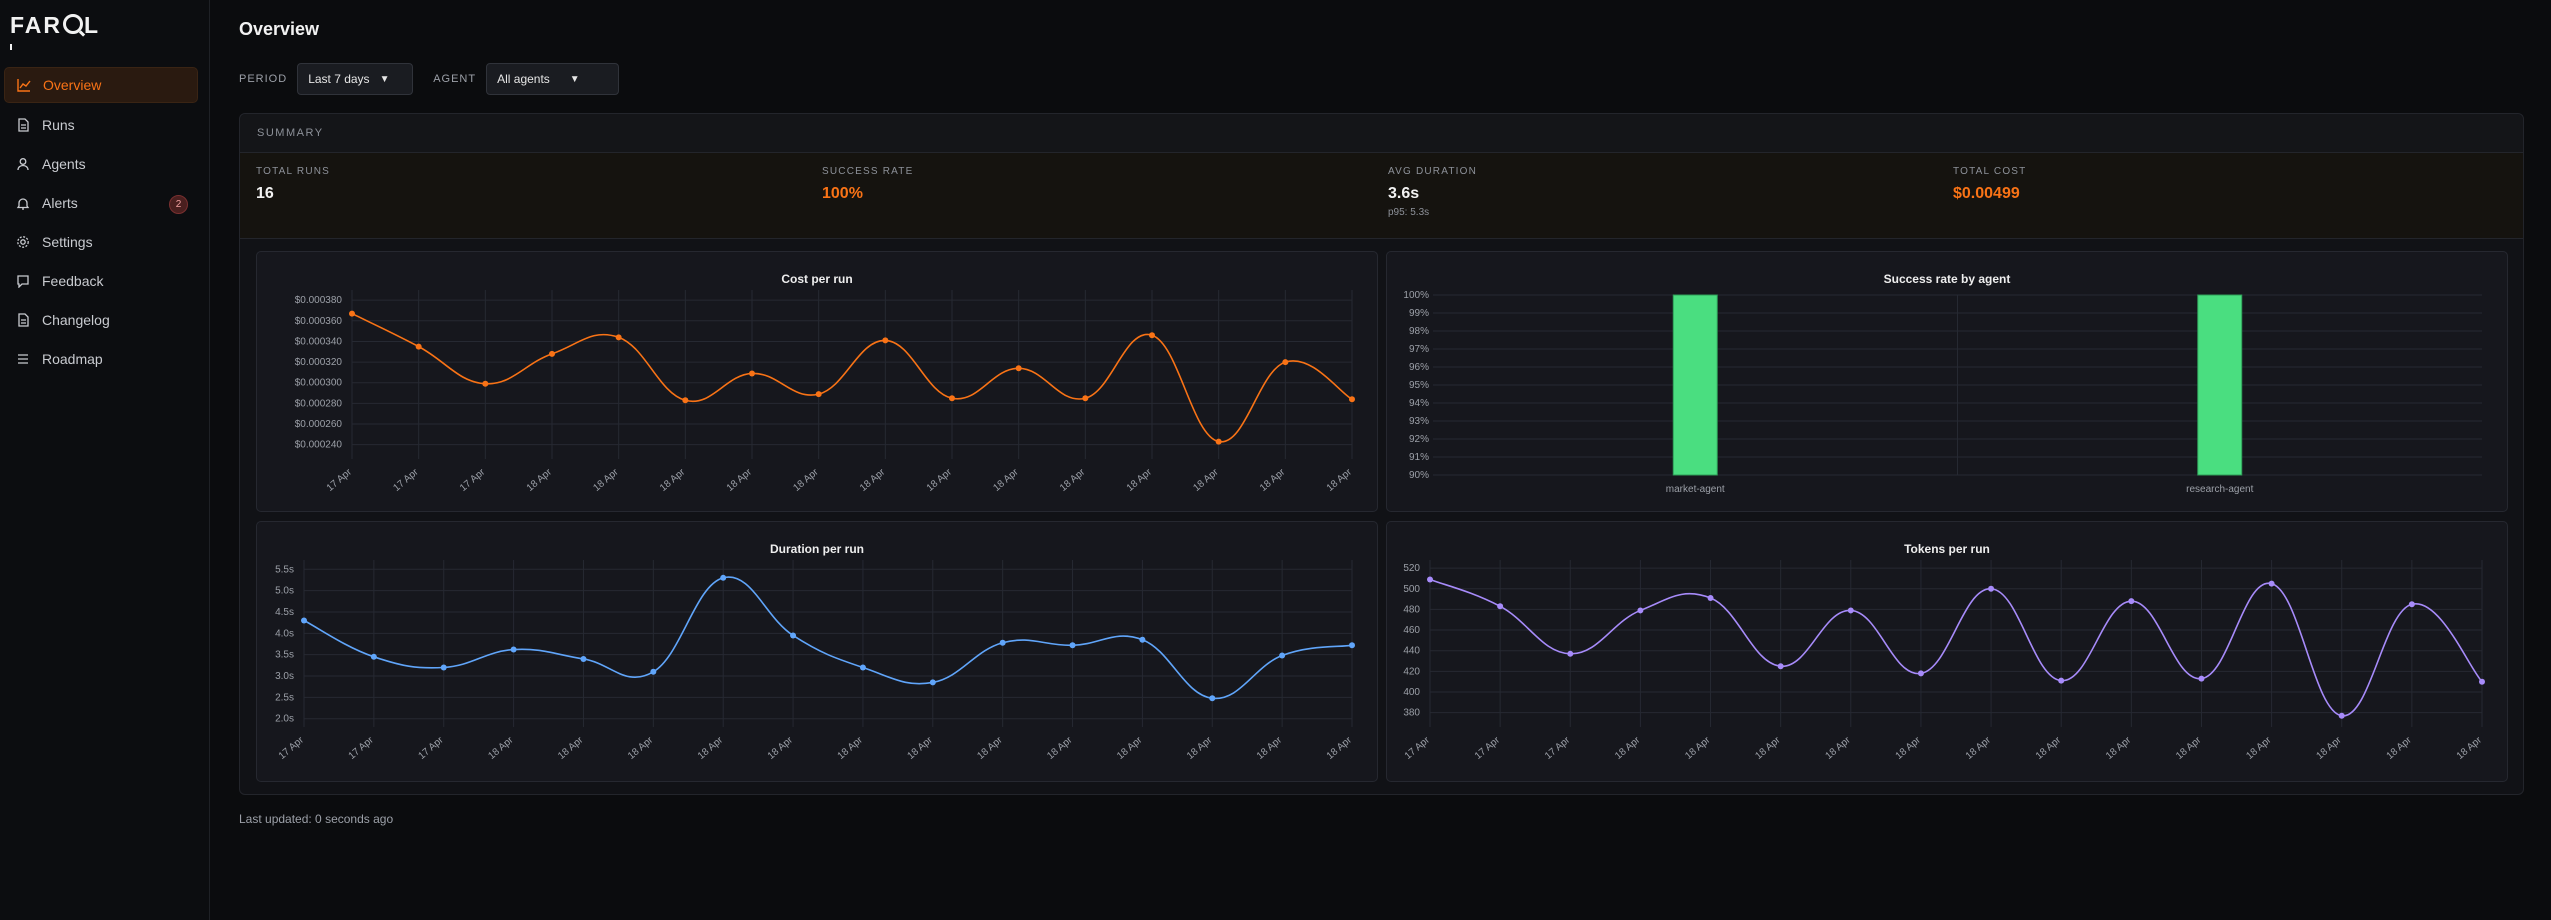  What do you see at coordinates (553, 79) in the screenshot?
I see `agent-select: All agents ▼` at bounding box center [553, 79].